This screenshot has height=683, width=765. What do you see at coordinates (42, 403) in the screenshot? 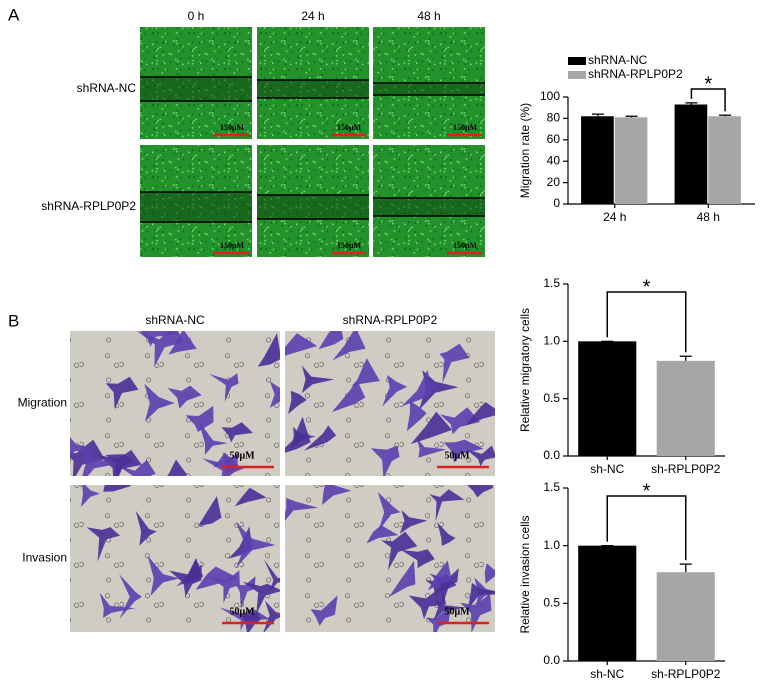
I see `row-label: Migration` at bounding box center [42, 403].